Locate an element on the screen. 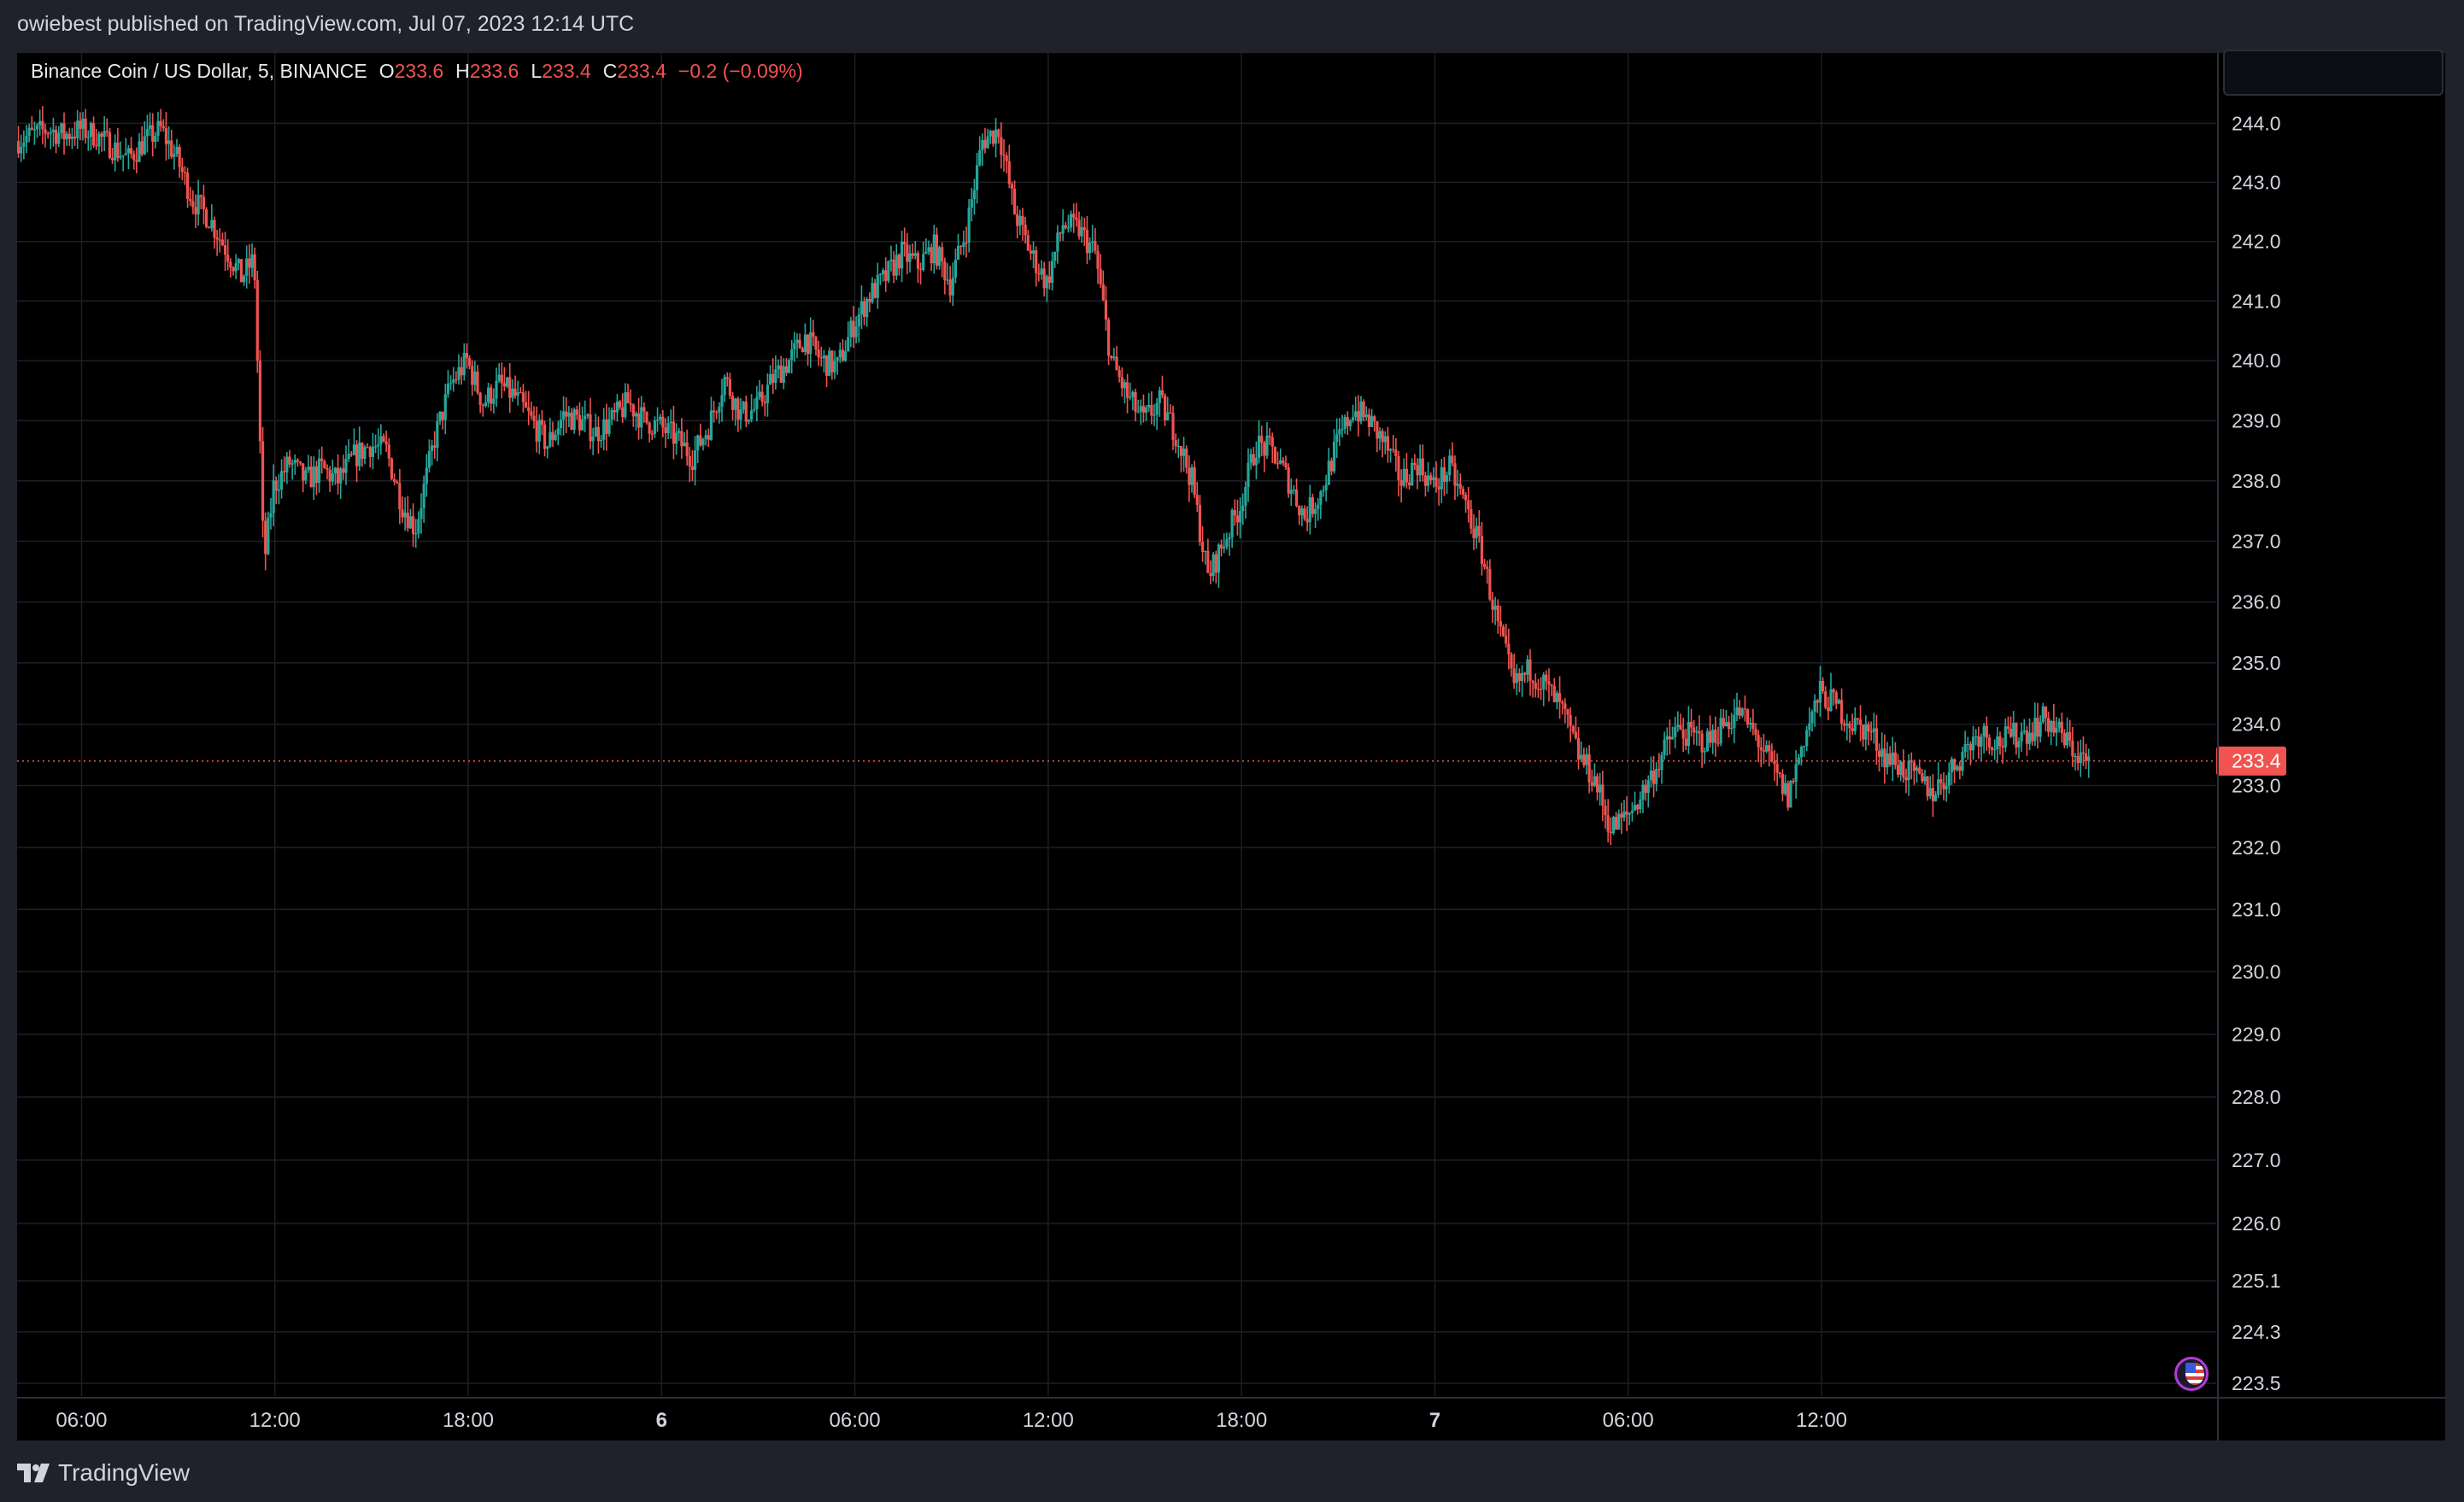 The height and width of the screenshot is (1502, 2464). tradingview-brand: TradingView is located at coordinates (103, 1473).